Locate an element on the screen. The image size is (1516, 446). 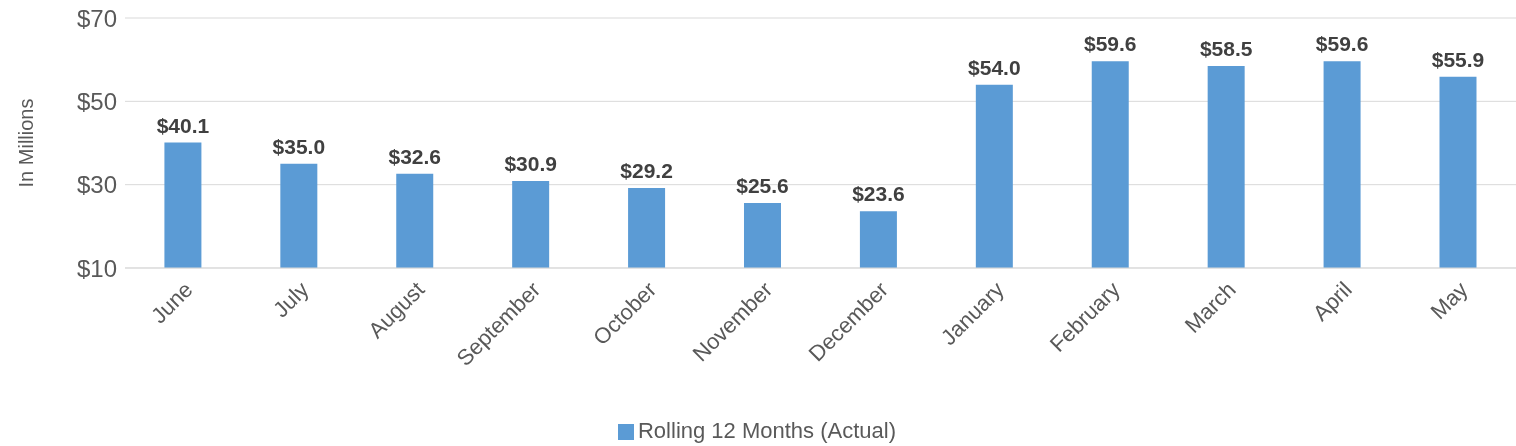
y-tick-label: $30 is located at coordinates (96, 185).